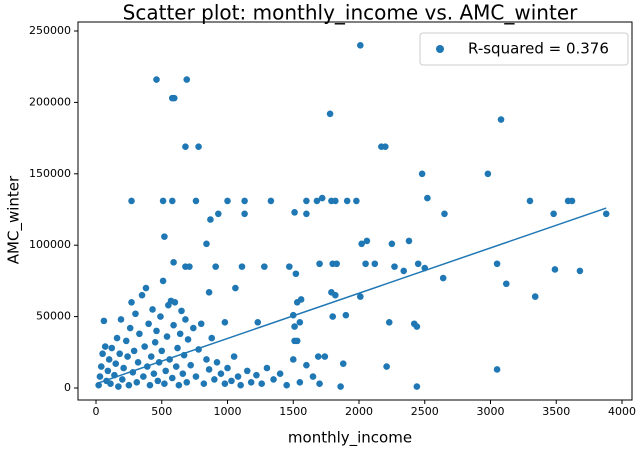  What do you see at coordinates (293, 411) in the screenshot?
I see `x-tick-label: 1500` at bounding box center [293, 411].